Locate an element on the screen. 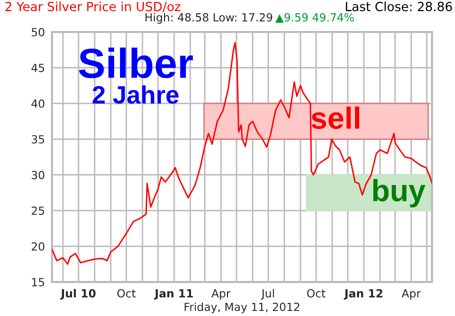 The height and width of the screenshot is (316, 455). text: ▲9.59 49.74% is located at coordinates (314, 18).